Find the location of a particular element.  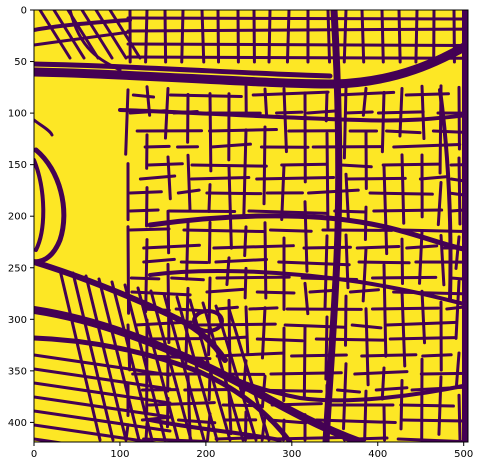

y-tick-label: 350 is located at coordinates (17, 371).